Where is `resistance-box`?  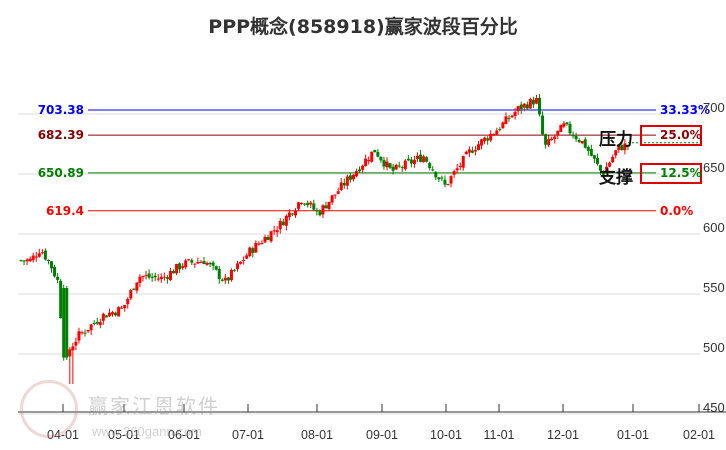
resistance-box is located at coordinates (671, 135).